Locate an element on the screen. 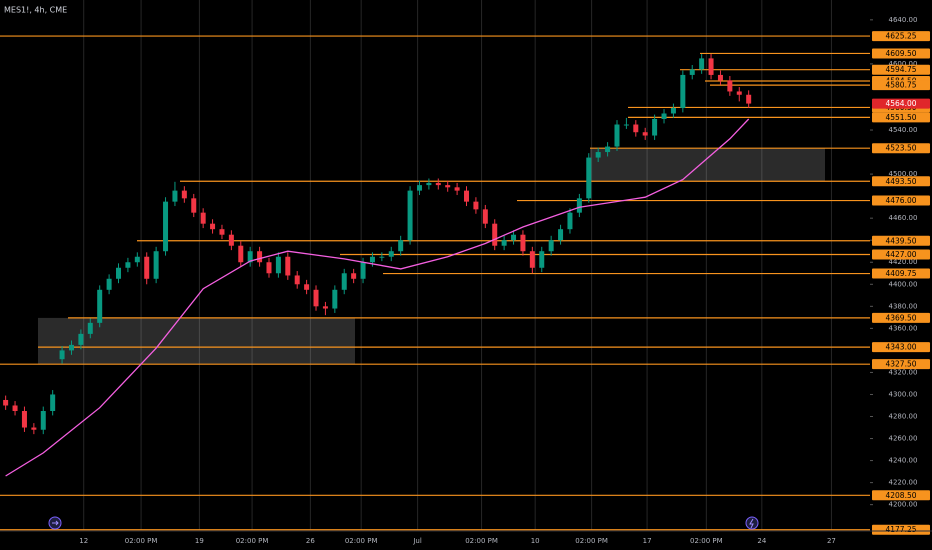 This screenshot has width=932, height=550. level-label: 4551.50 is located at coordinates (900, 117).